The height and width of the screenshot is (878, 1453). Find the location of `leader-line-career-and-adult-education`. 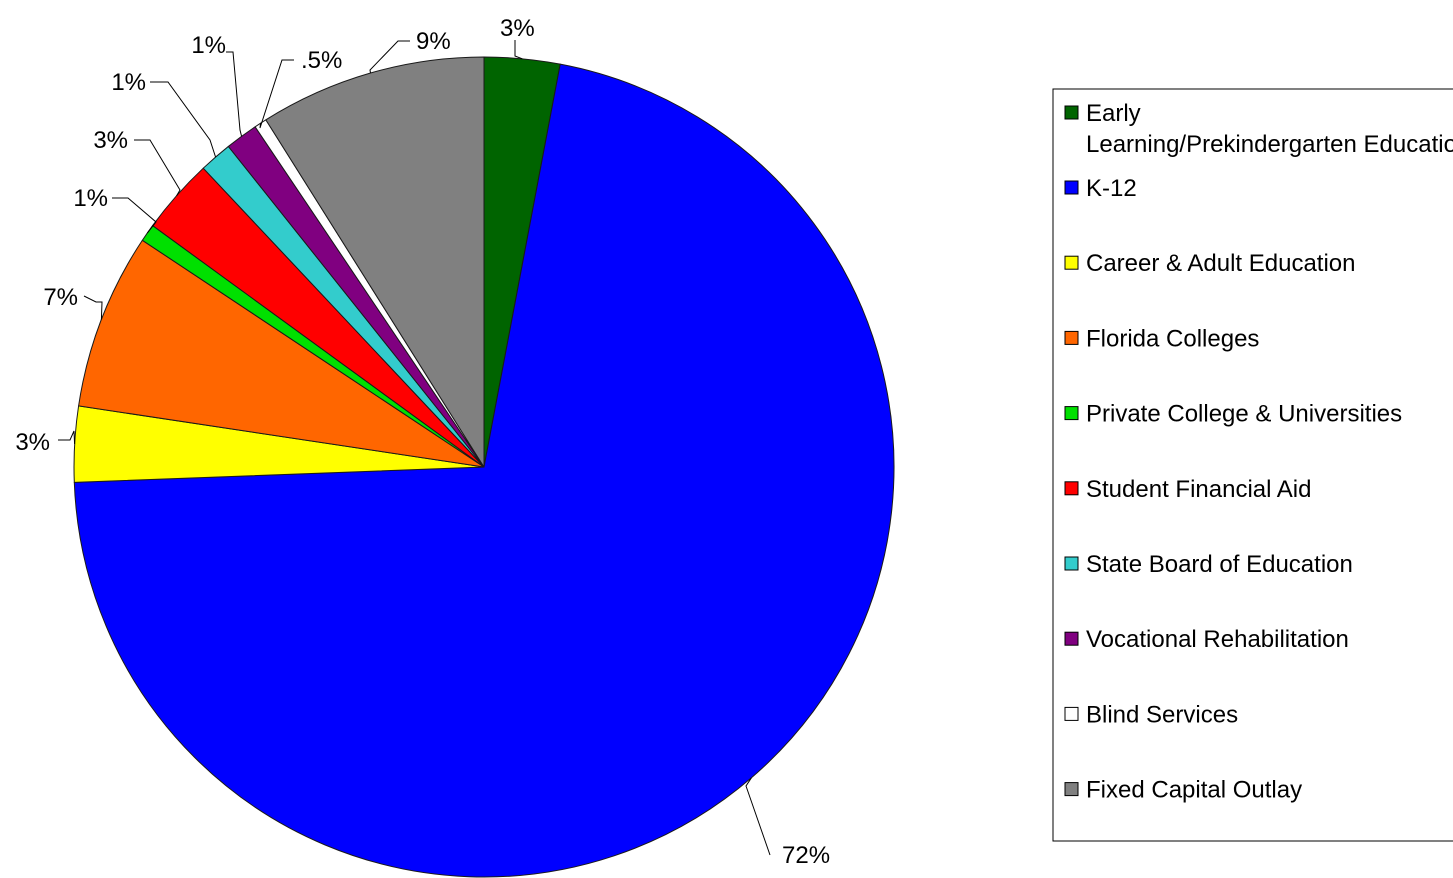

leader-line-career-and-adult-education is located at coordinates (67, 437).